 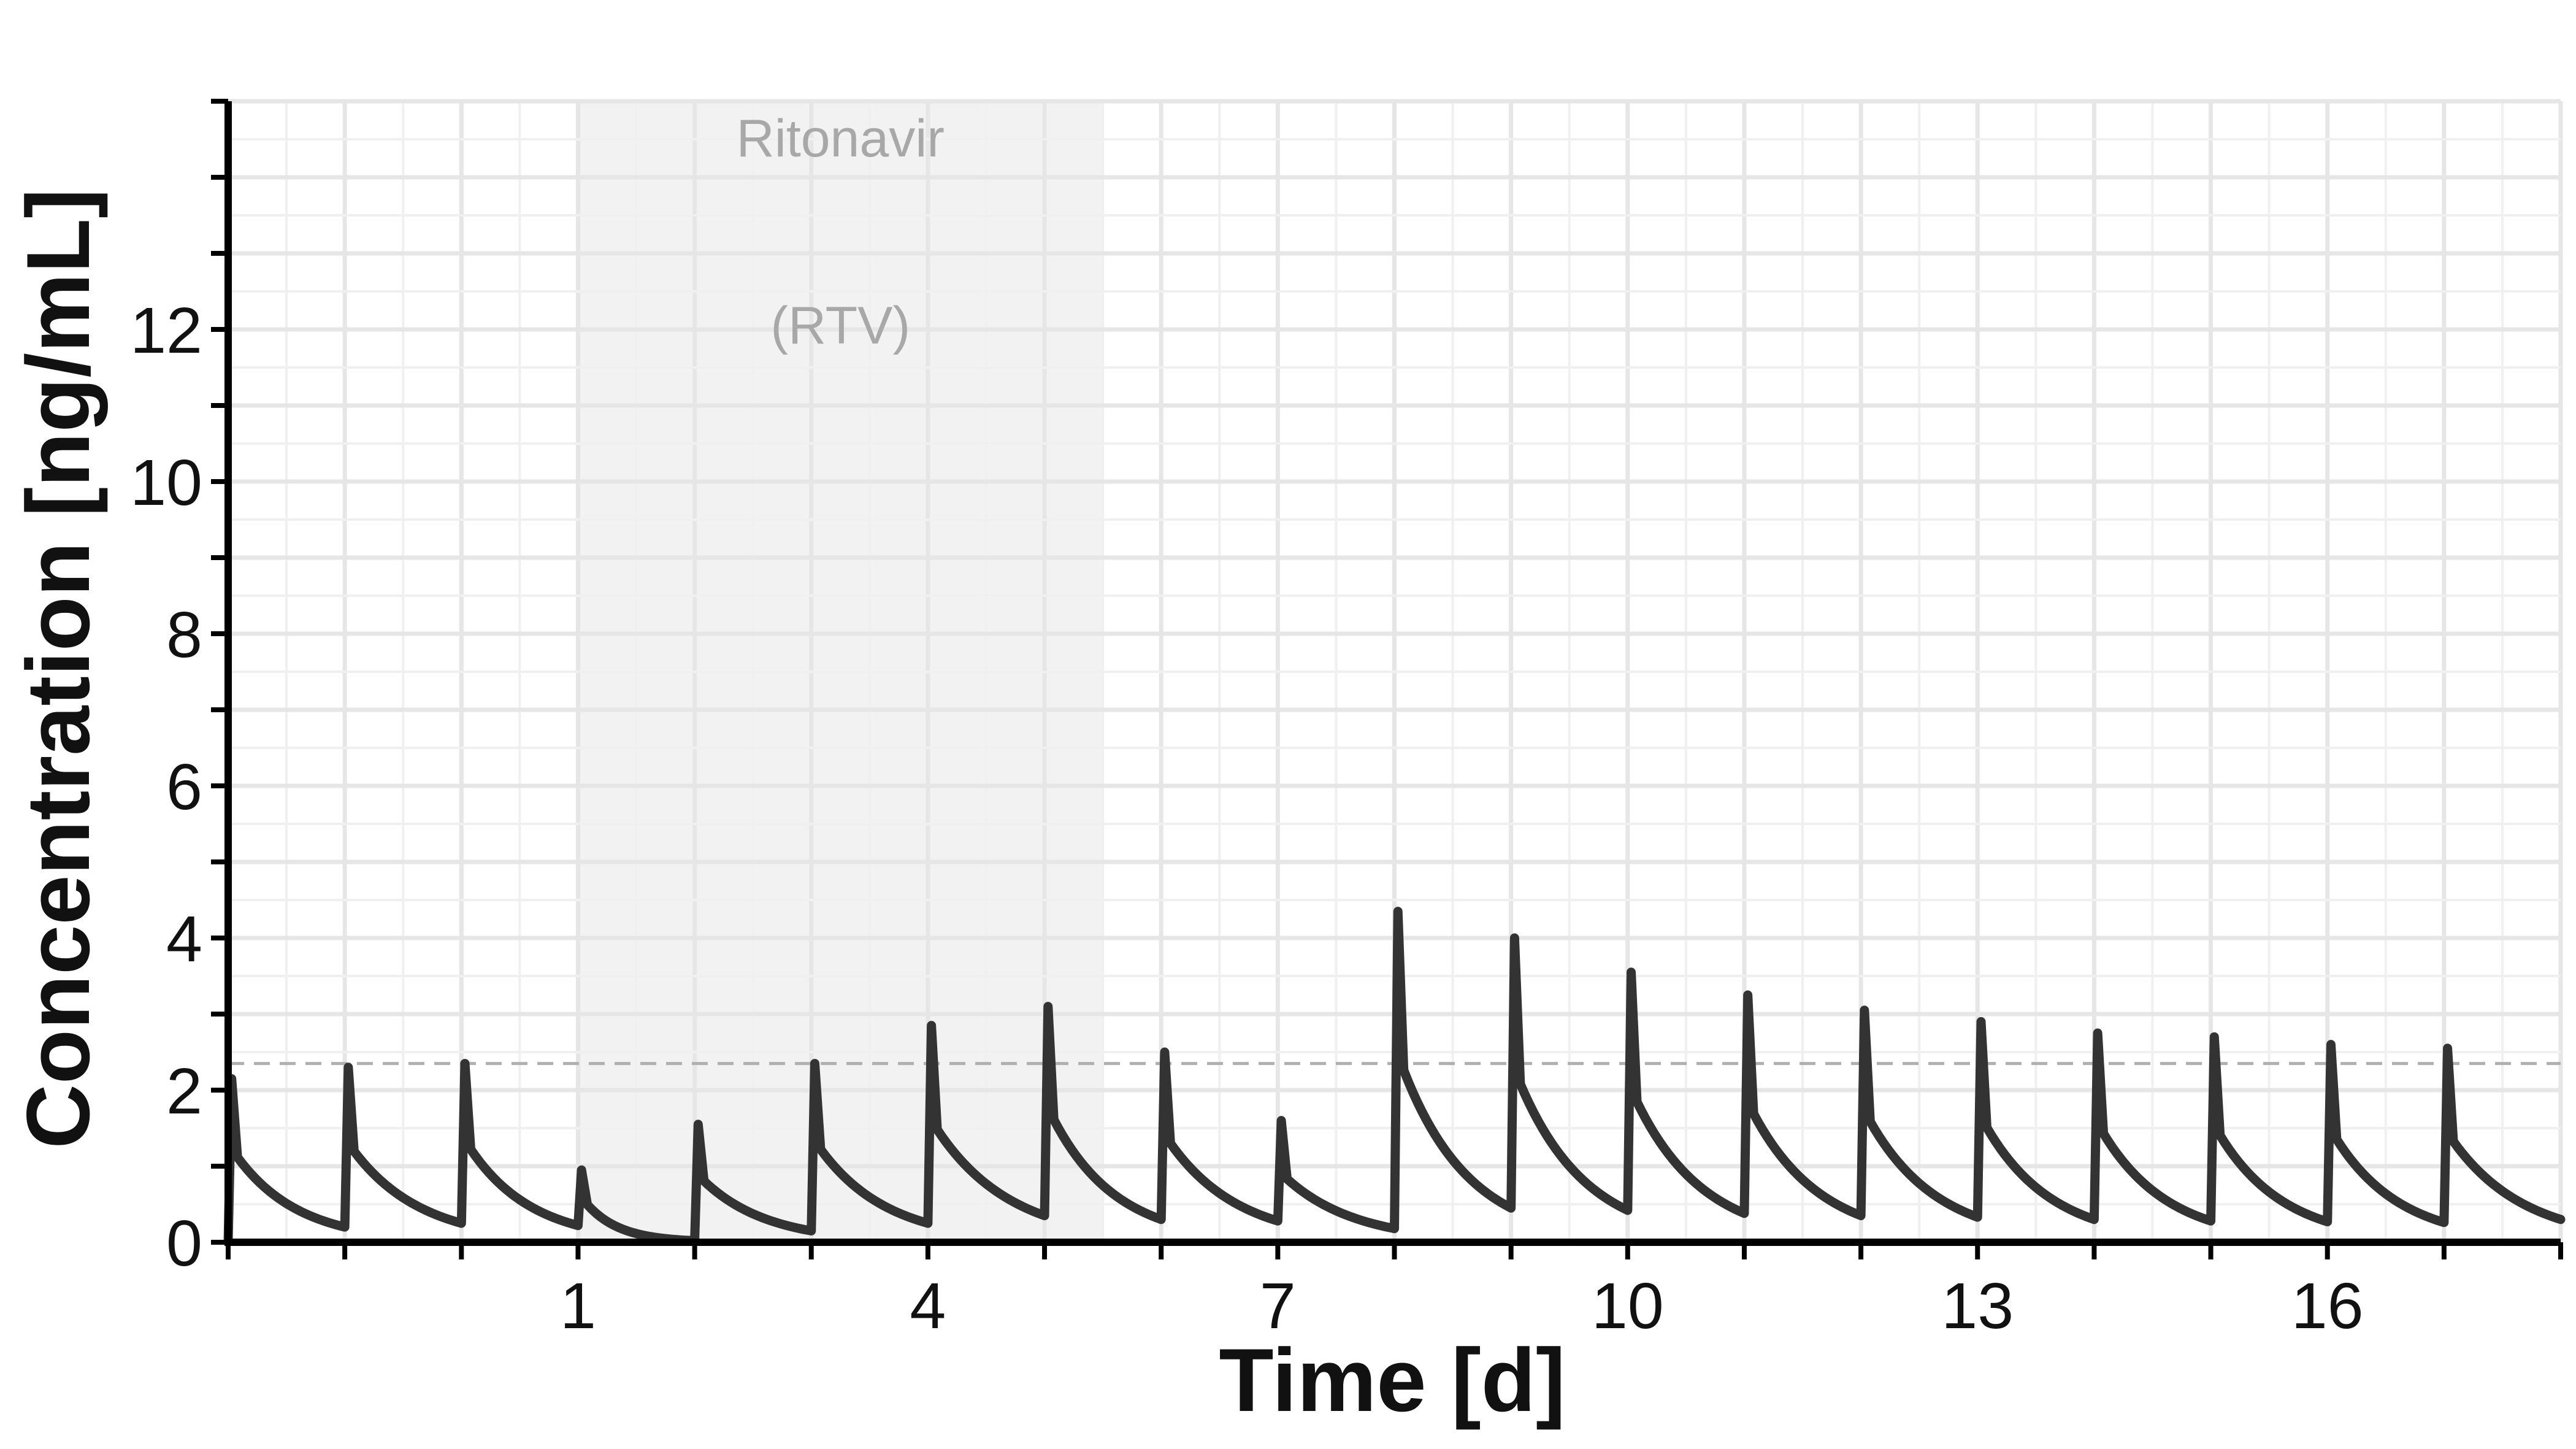 I want to click on x-axis-title: Time [d], so click(x=1392, y=1380).